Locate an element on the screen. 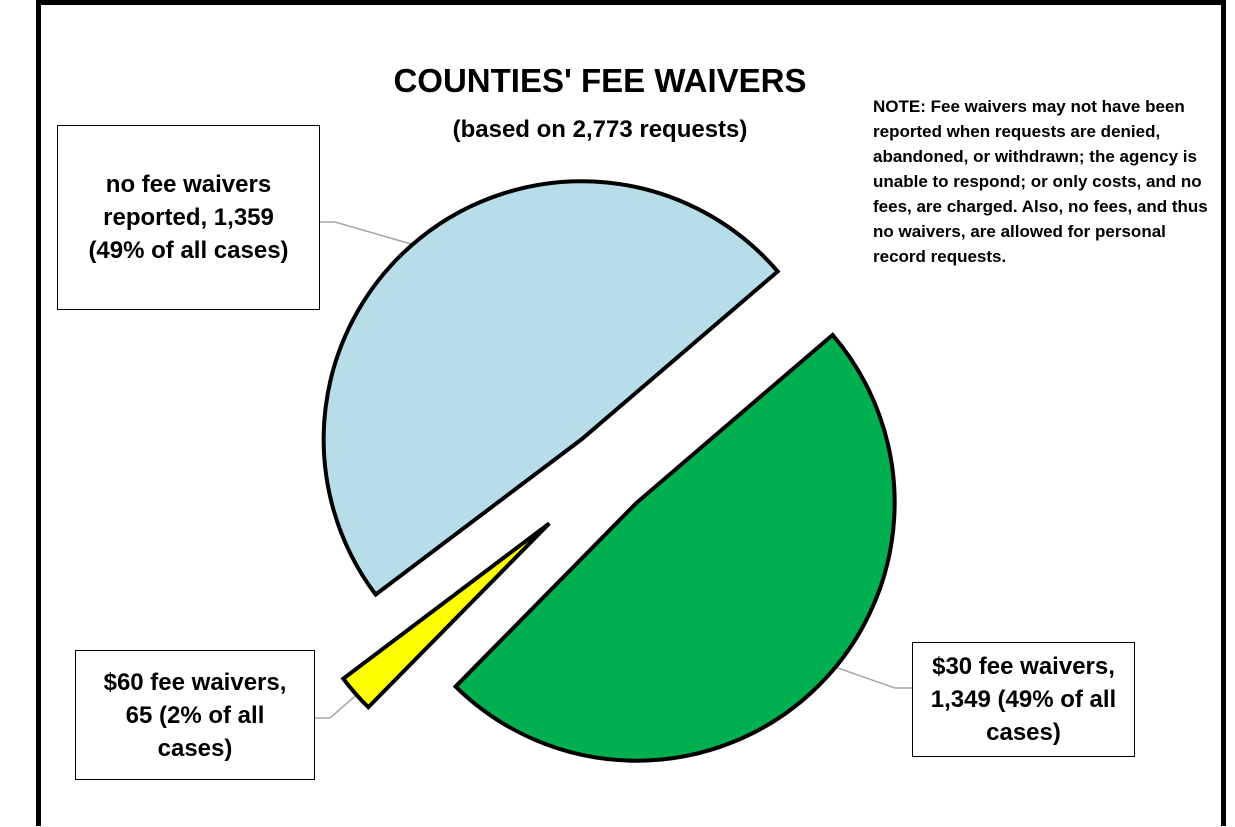 Image resolution: width=1235 pixels, height=827 pixels. data-label: $60 fee waivers, 65 (2% of all cases) is located at coordinates (195, 715).